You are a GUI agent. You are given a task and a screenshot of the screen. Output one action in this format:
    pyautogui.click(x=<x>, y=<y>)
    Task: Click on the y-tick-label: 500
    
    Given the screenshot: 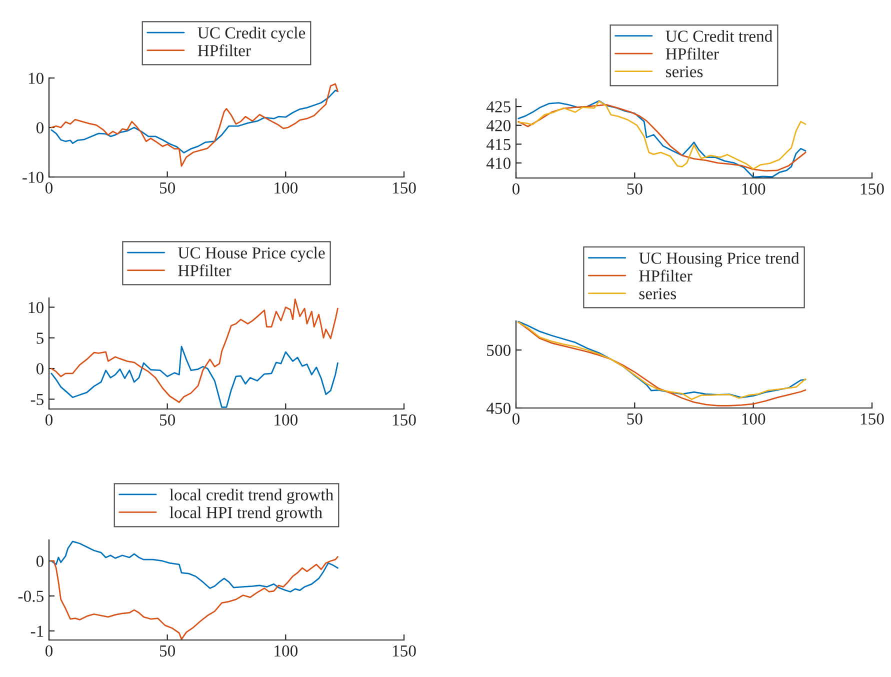 What is the action you would take?
    pyautogui.click(x=499, y=350)
    